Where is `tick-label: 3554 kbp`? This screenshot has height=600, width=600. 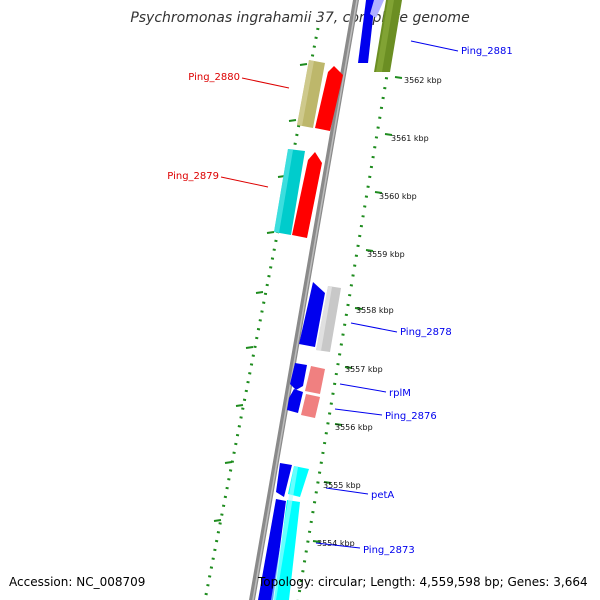 tick-label: 3554 kbp is located at coordinates (336, 543).